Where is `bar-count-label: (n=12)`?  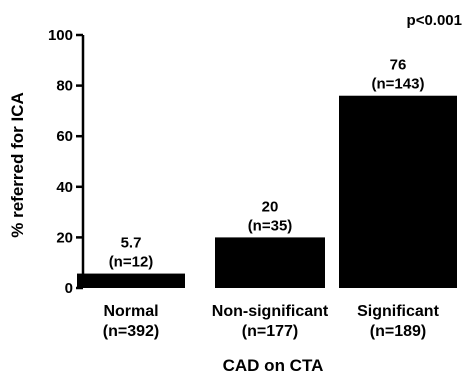 bar-count-label: (n=12) is located at coordinates (131, 262).